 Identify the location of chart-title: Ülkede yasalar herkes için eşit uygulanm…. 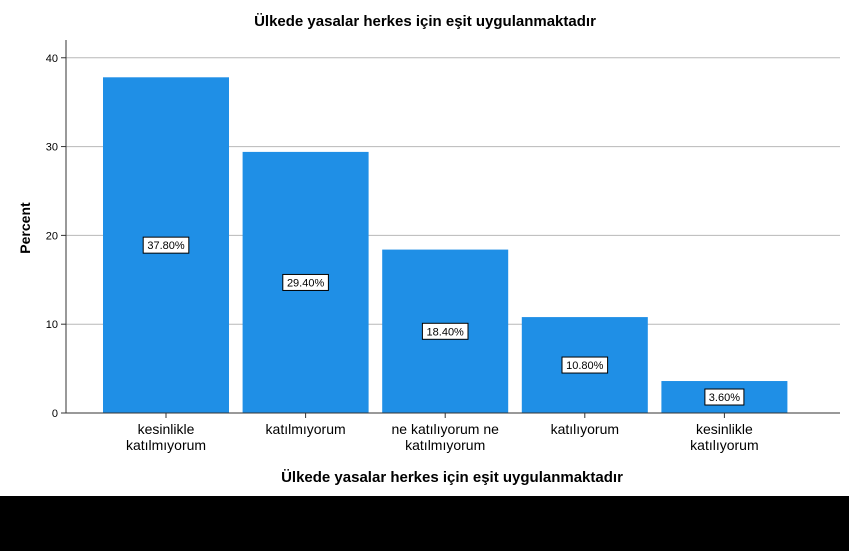
(425, 21).